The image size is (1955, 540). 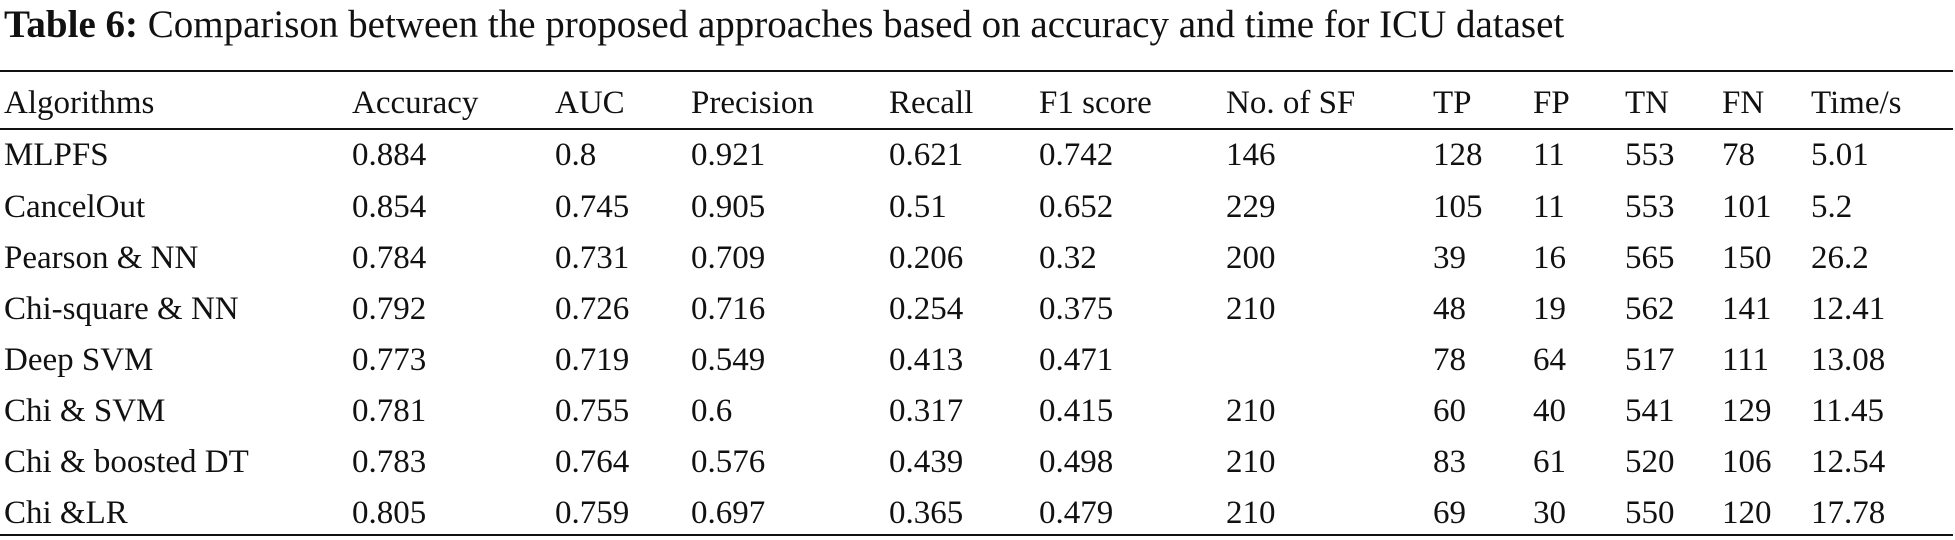 I want to click on cell-no-of-sf, so click(x=1329, y=360).